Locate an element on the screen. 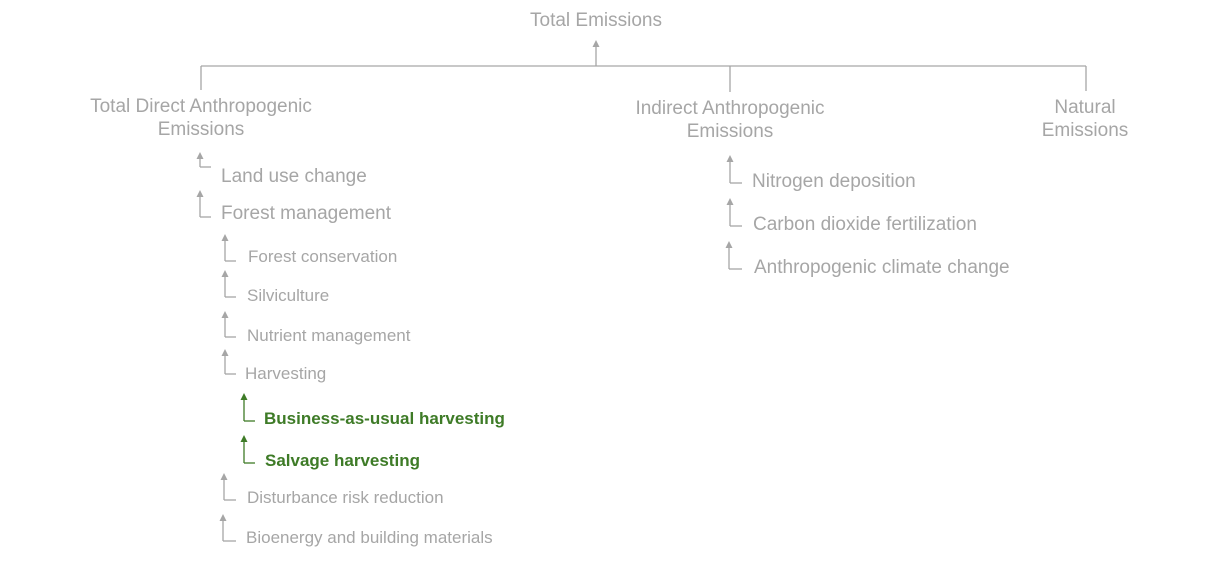 This screenshot has width=1229, height=577. forest-management-node: Forest management is located at coordinates (306, 213).